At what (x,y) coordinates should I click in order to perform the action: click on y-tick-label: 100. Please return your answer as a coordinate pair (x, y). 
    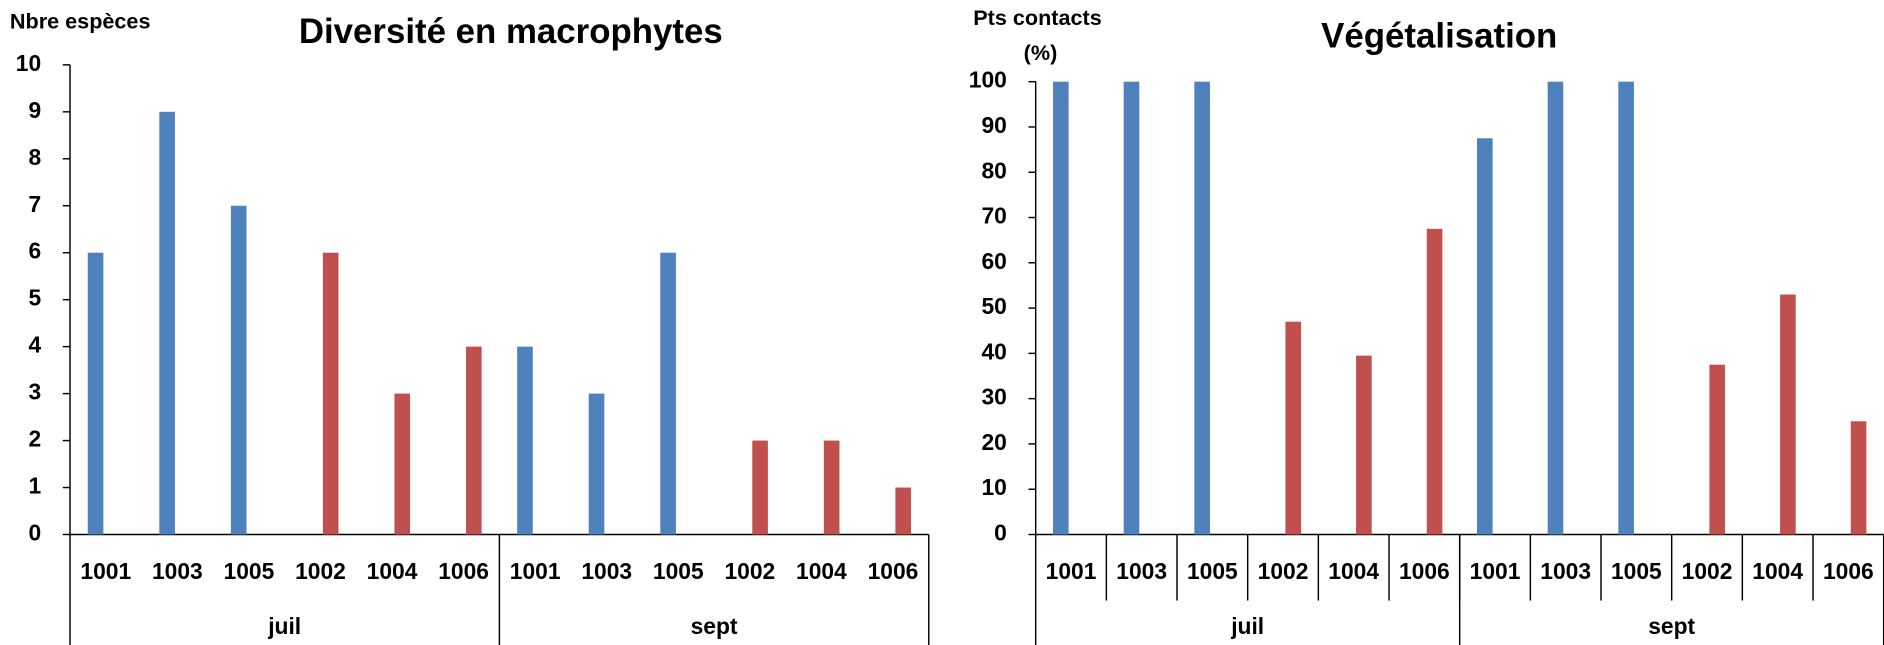
    Looking at the image, I should click on (988, 80).